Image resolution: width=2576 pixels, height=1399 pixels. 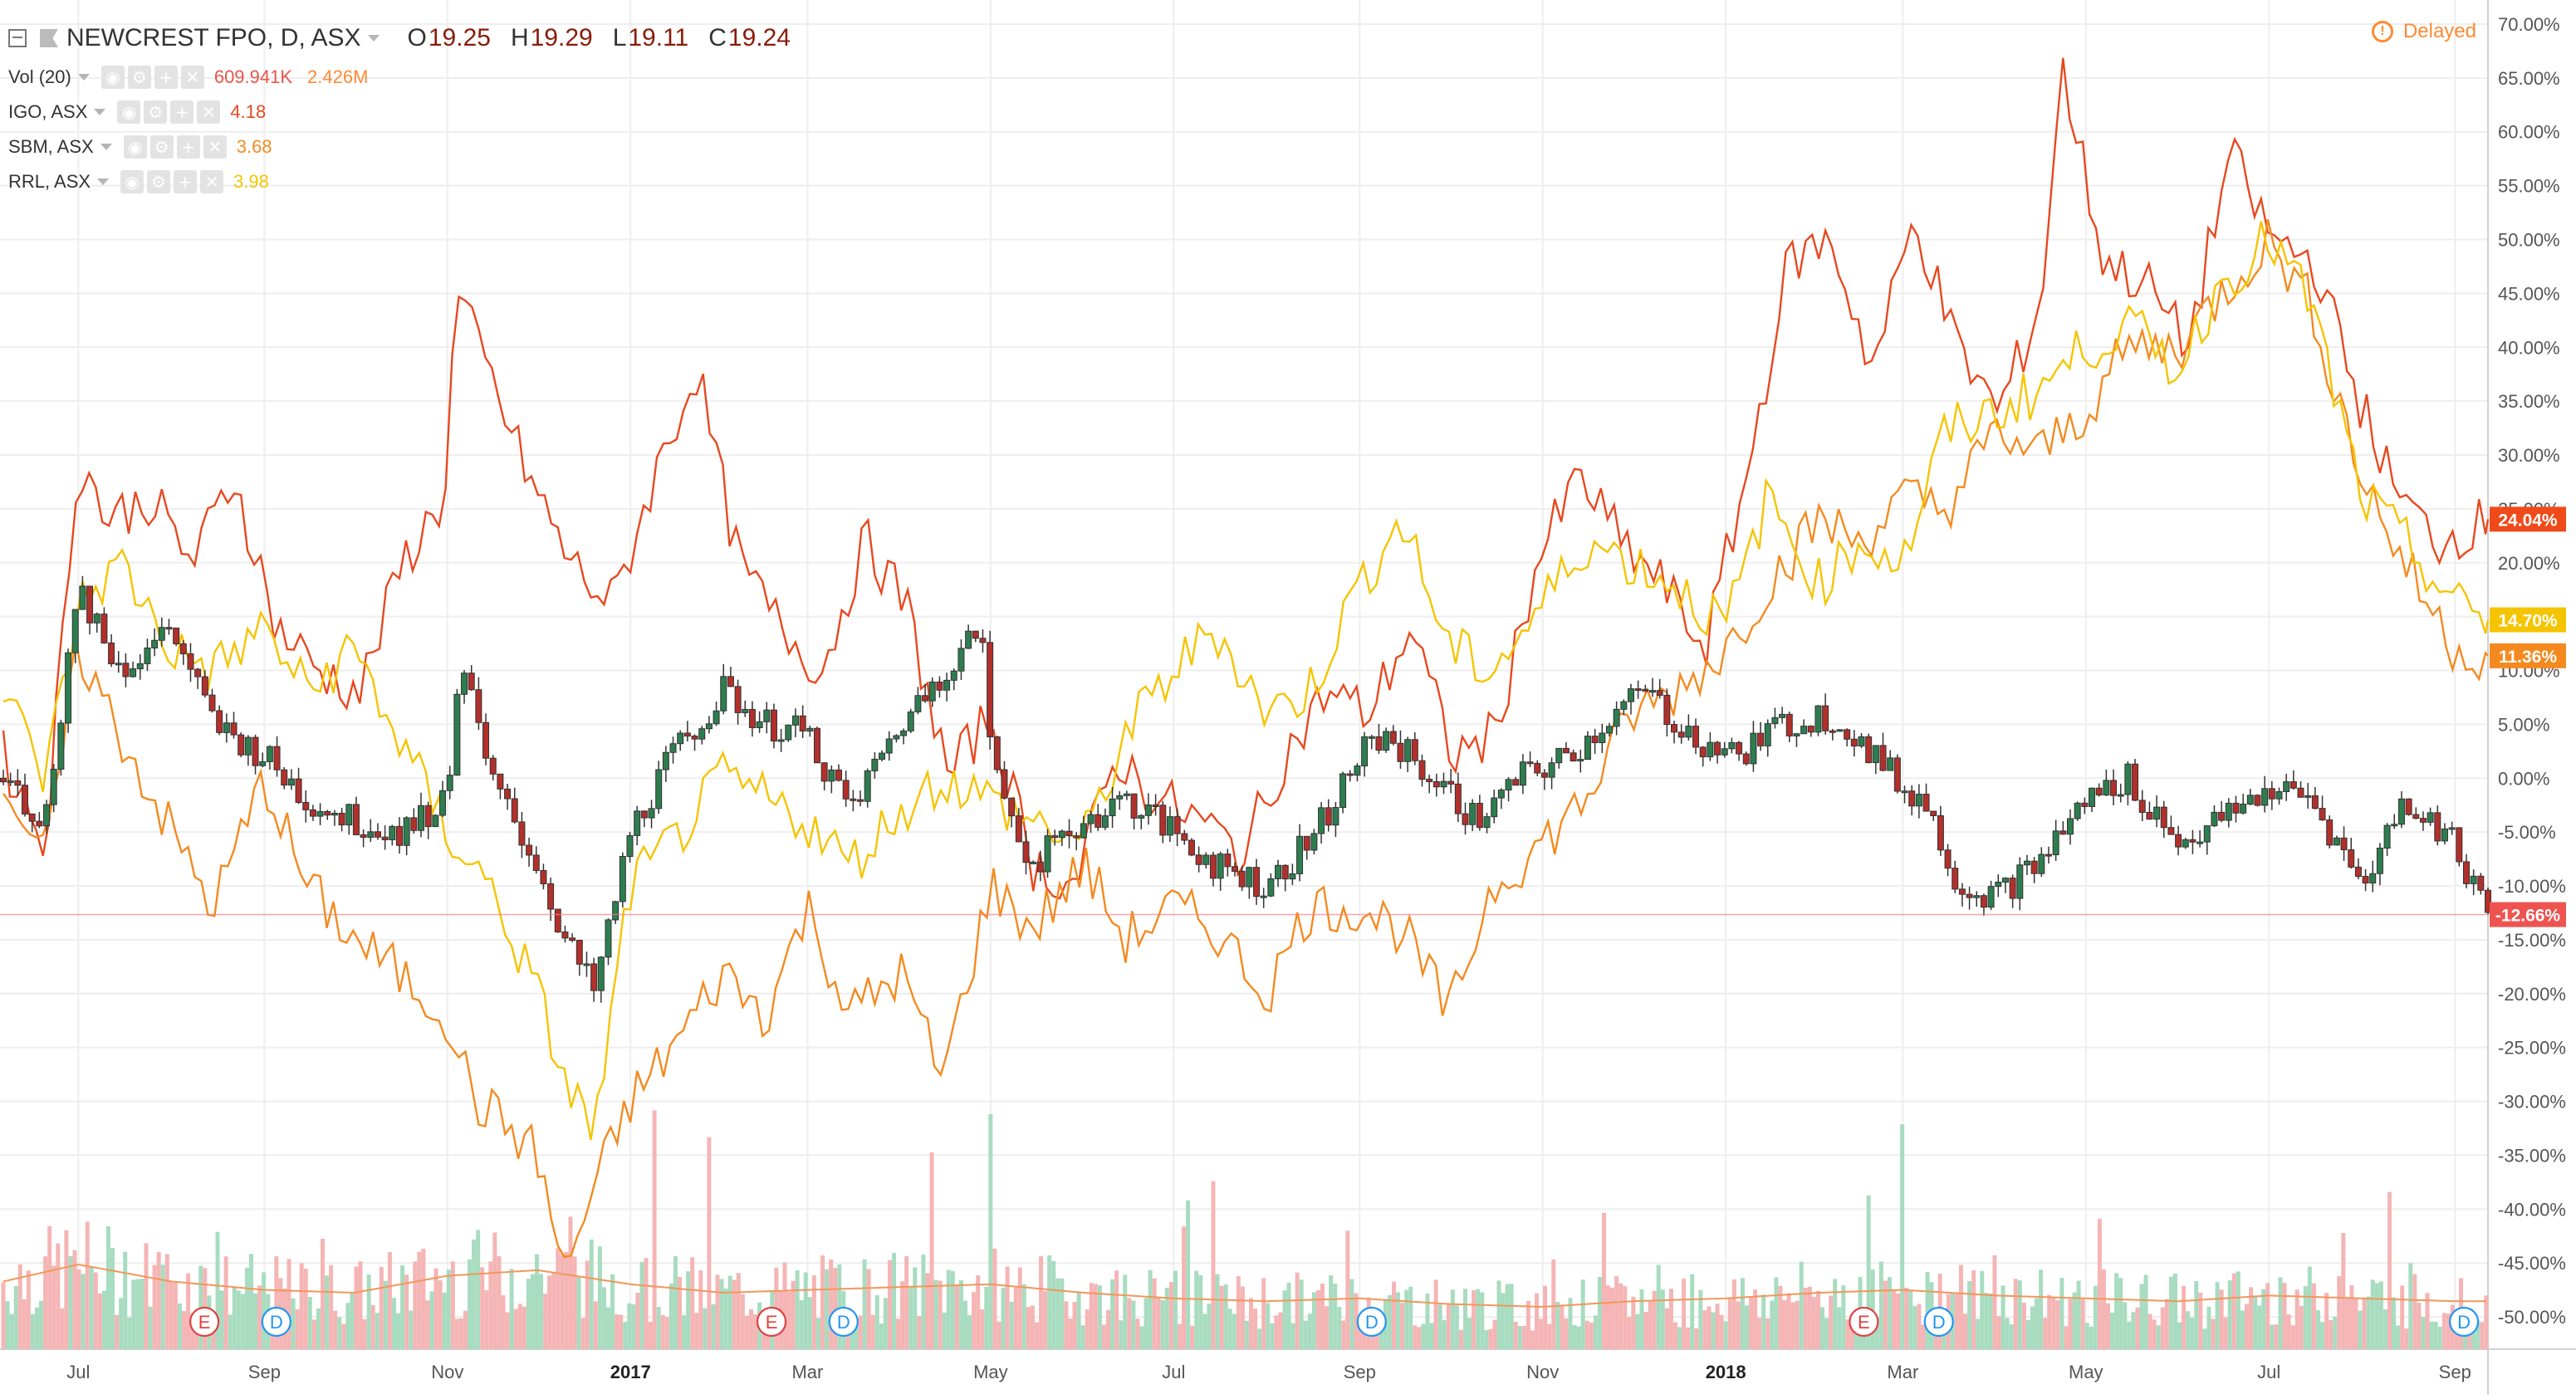 What do you see at coordinates (48, 111) in the screenshot?
I see `legend-label: IGO, ASX` at bounding box center [48, 111].